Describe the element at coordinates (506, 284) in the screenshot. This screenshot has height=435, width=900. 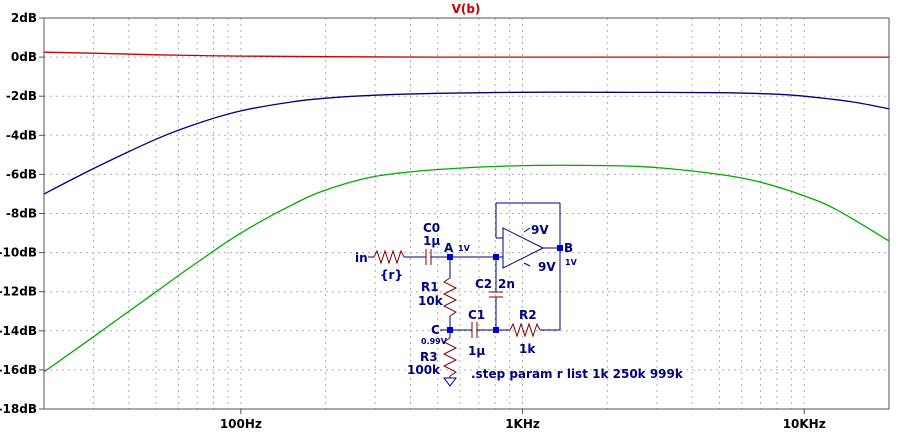
I see `label-c2-value: 2n` at that location.